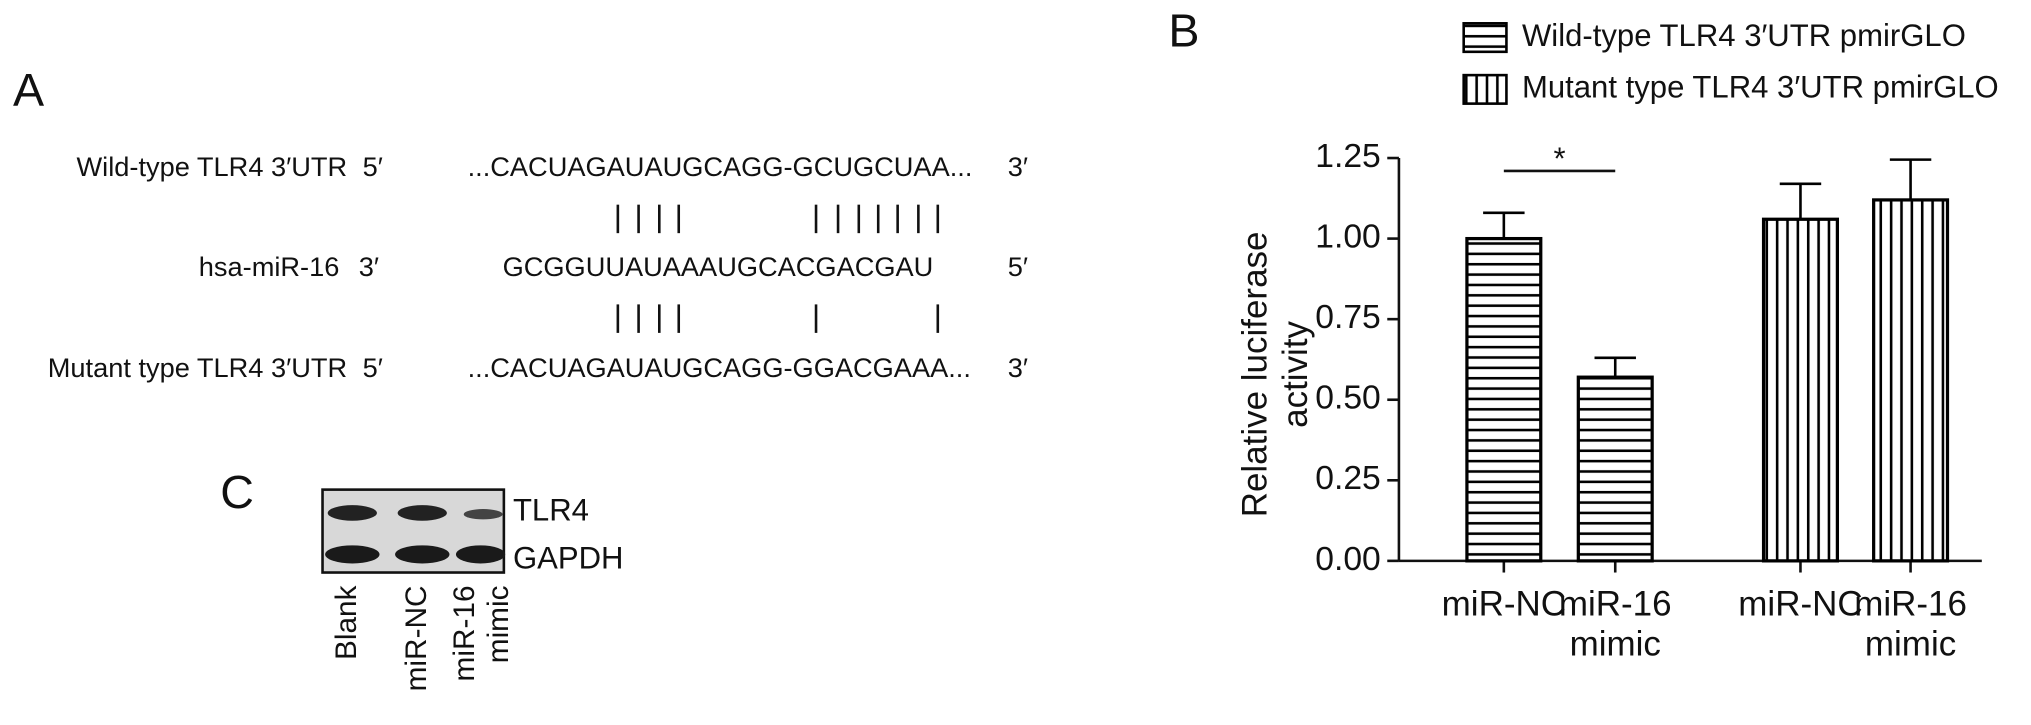 This screenshot has height=725, width=2031. I want to click on panel-label: B, so click(1184, 30).